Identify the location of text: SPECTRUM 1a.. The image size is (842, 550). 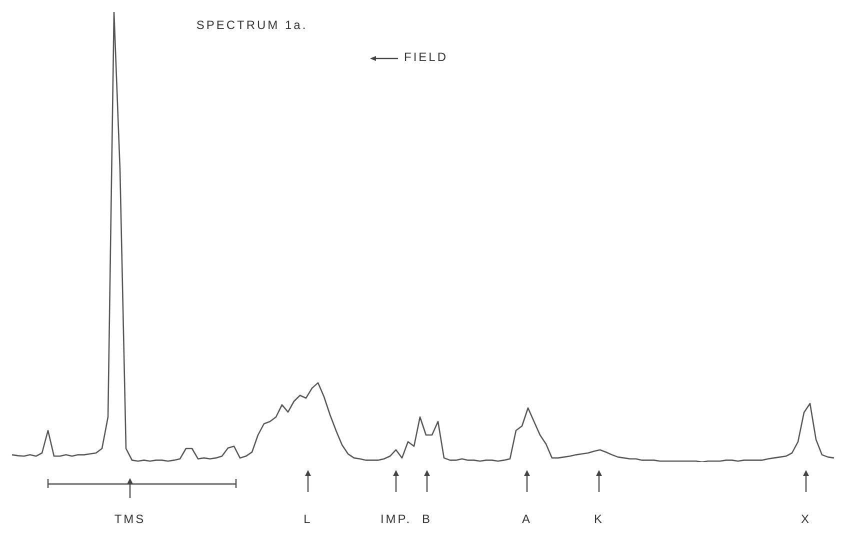
(252, 25).